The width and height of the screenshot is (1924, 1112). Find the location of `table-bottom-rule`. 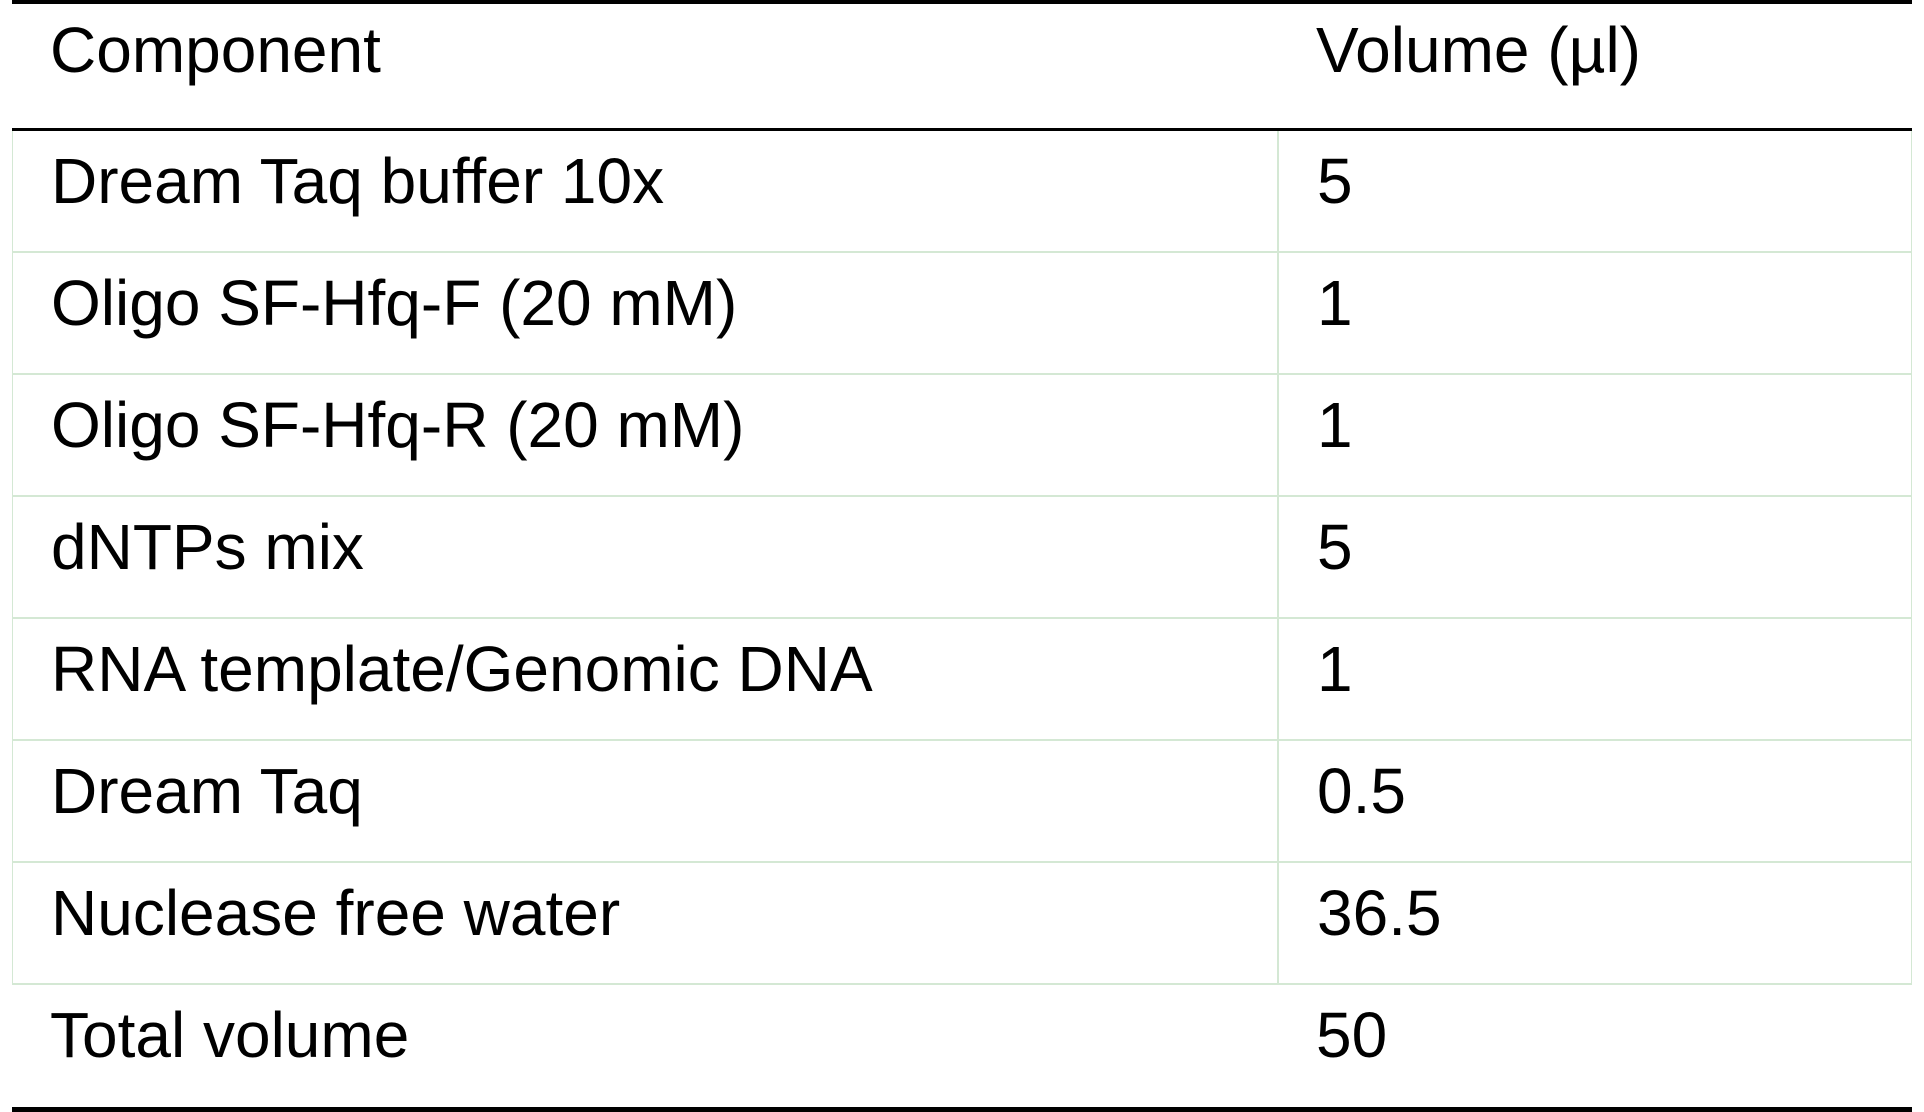

table-bottom-rule is located at coordinates (962, 1109).